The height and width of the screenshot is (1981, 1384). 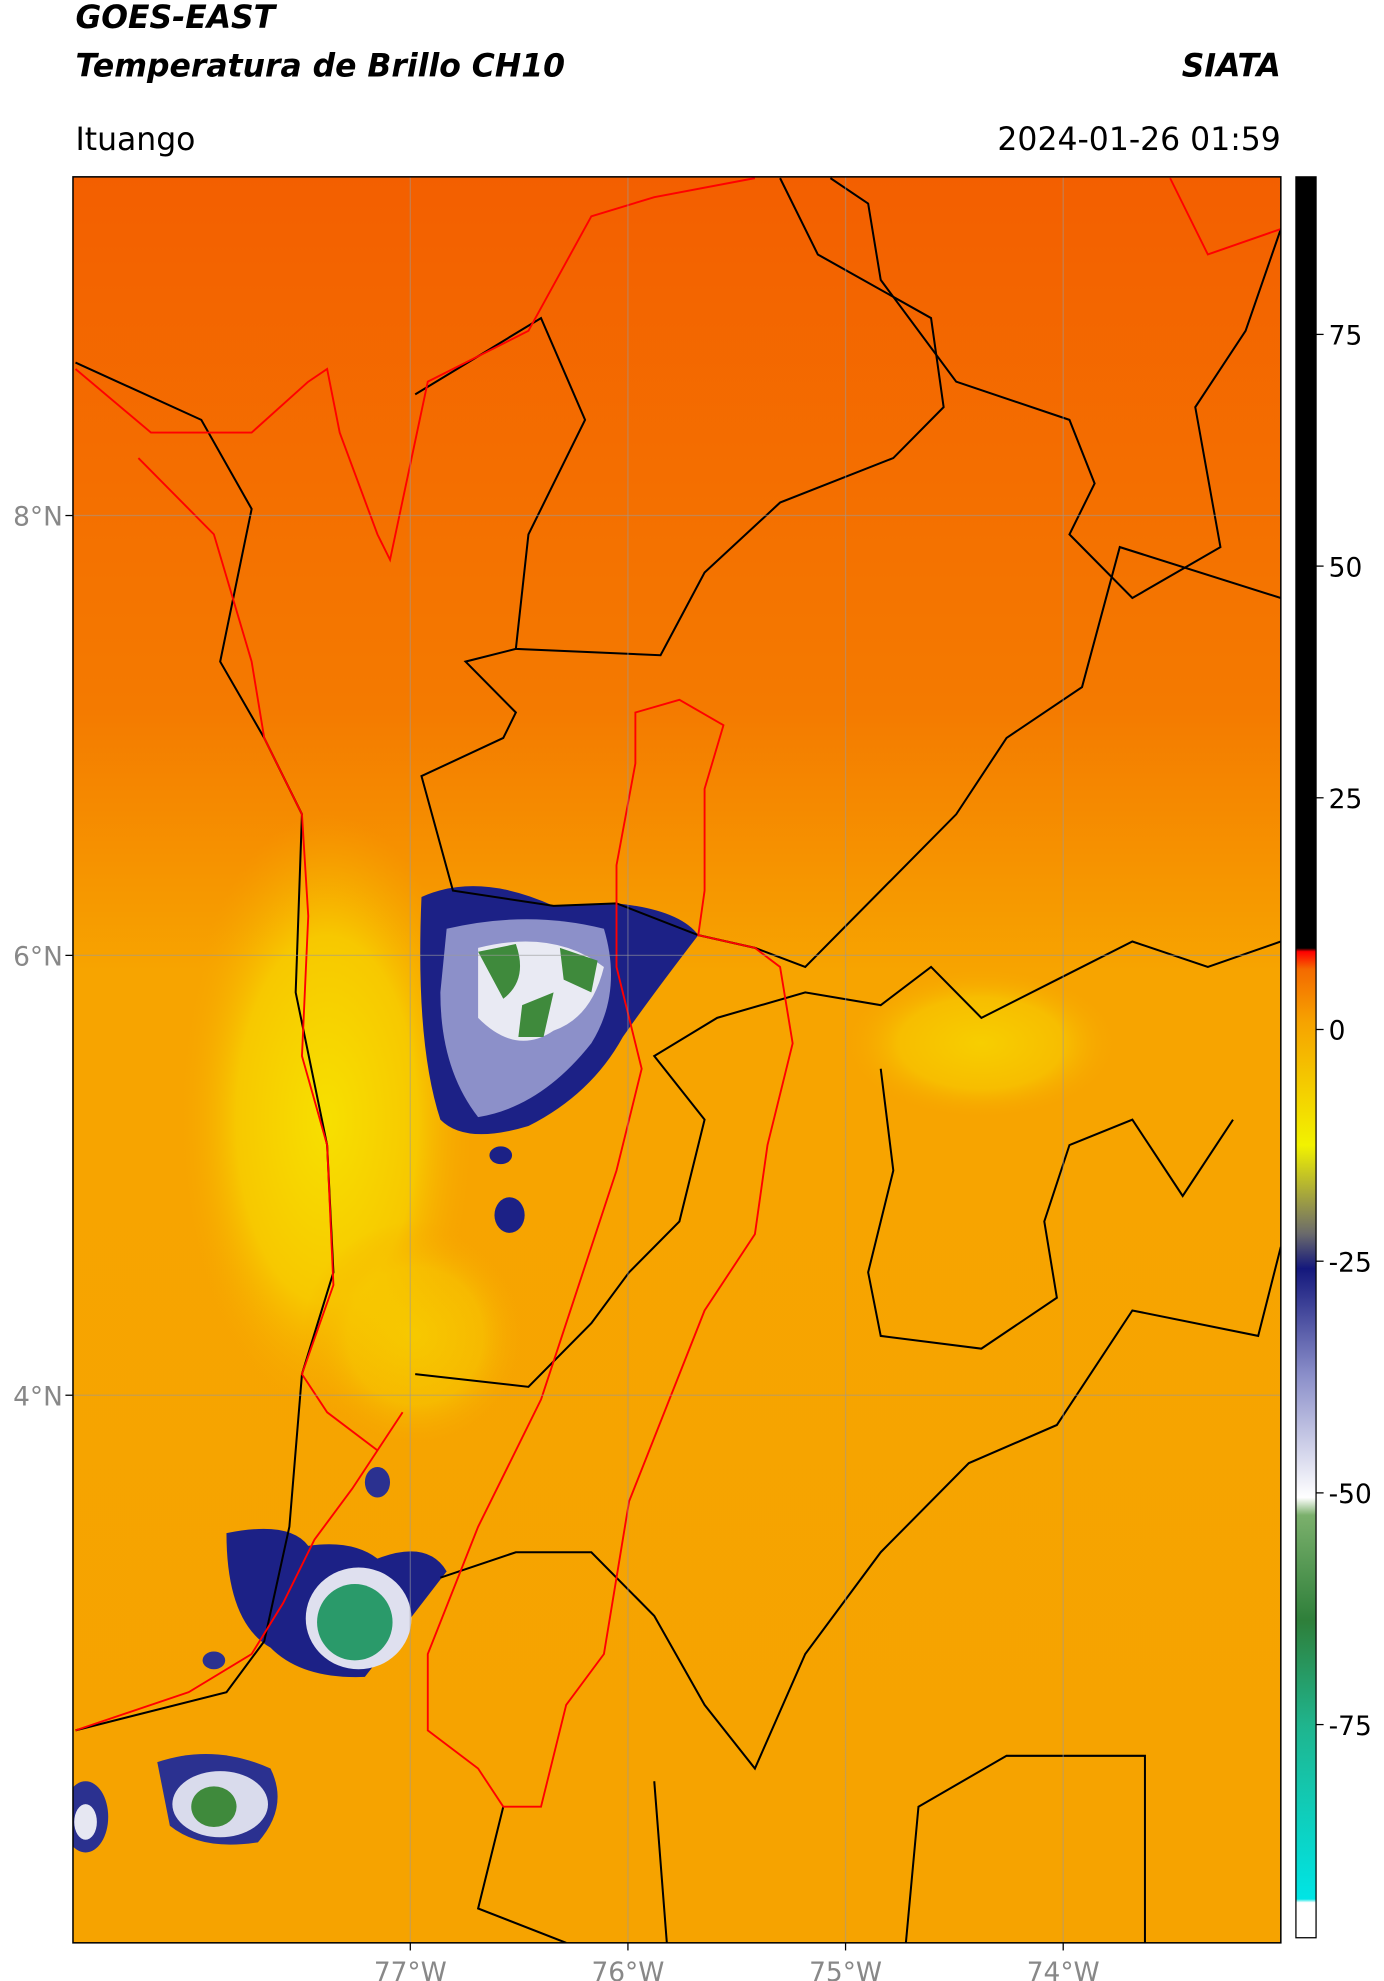 What do you see at coordinates (176, 18) in the screenshot?
I see `title: GOES-EAST` at bounding box center [176, 18].